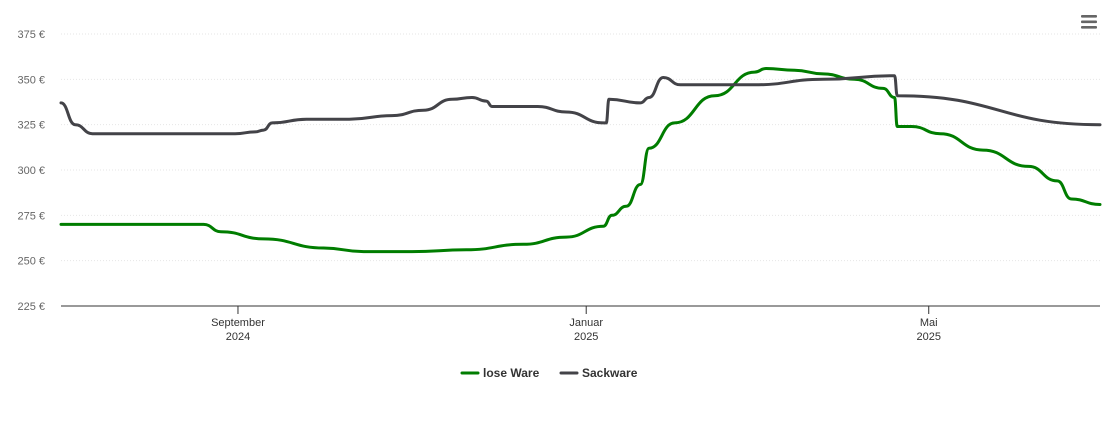  What do you see at coordinates (31, 35) in the screenshot?
I see `y-tick-label: 375 €` at bounding box center [31, 35].